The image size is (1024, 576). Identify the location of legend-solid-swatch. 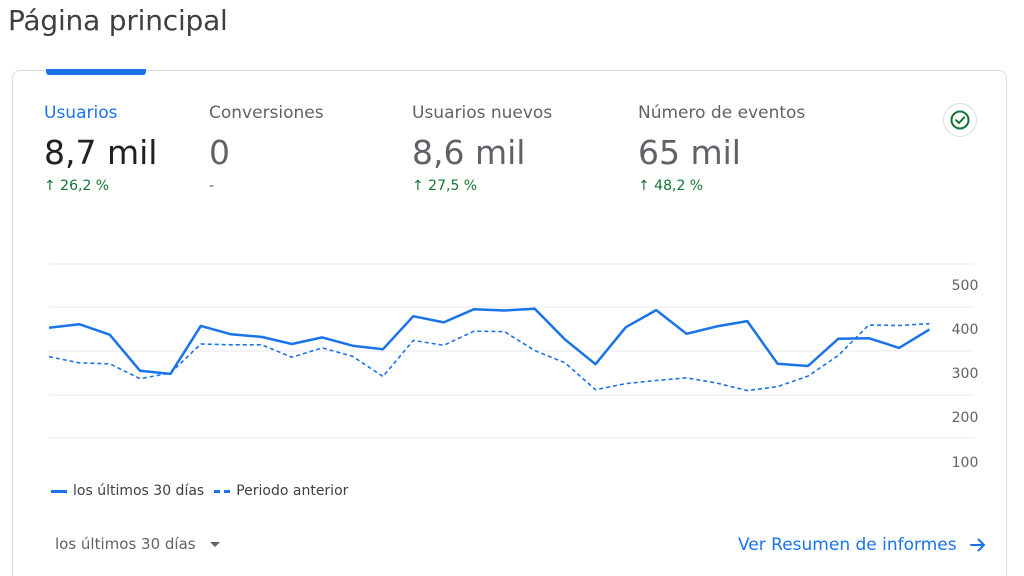
(59, 491).